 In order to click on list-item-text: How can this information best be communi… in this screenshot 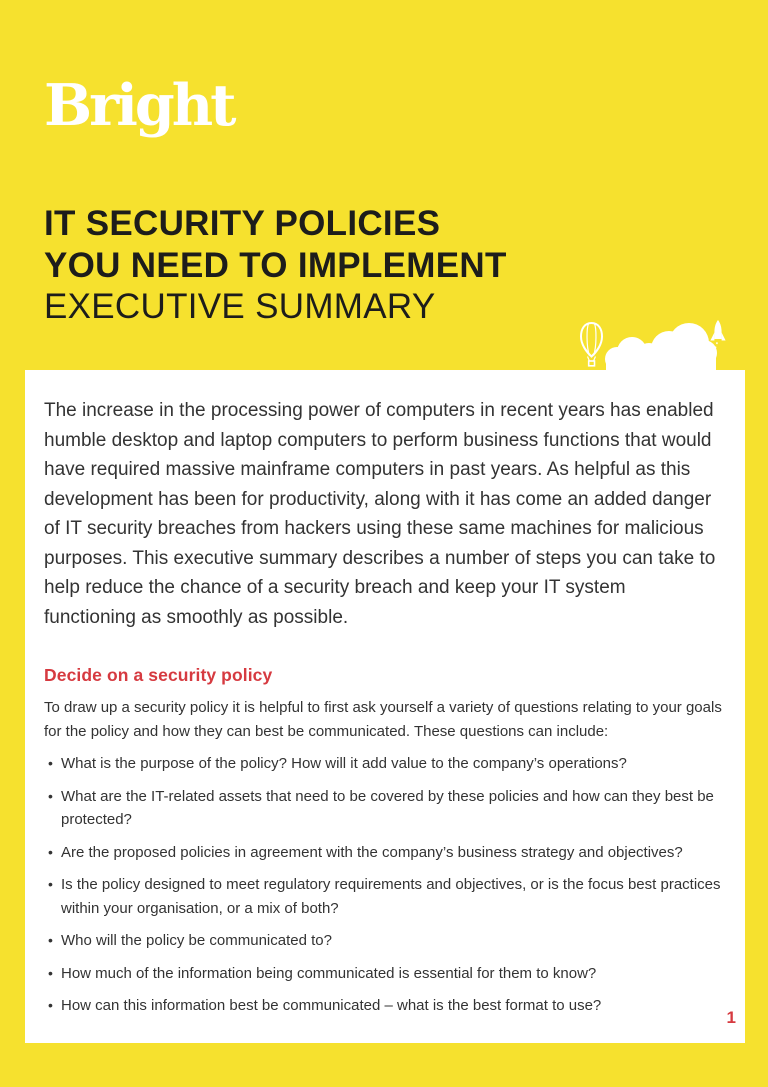, I will do `click(331, 1005)`.